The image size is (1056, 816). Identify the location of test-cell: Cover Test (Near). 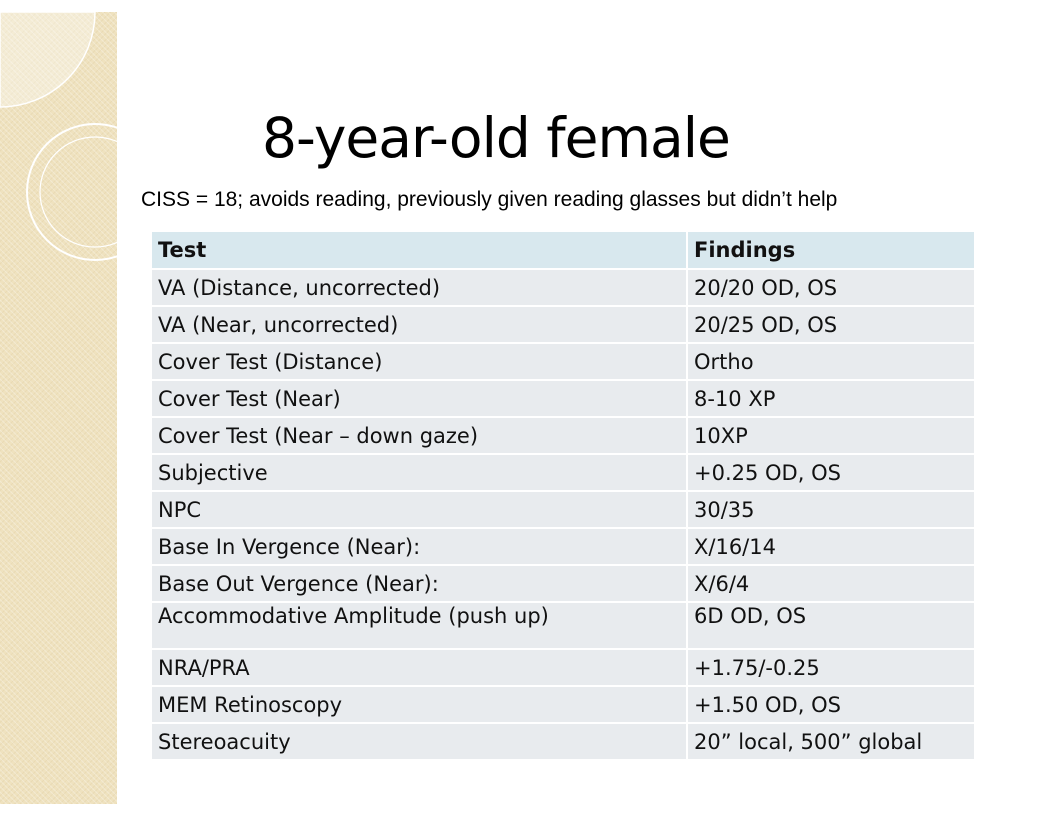
(419, 398).